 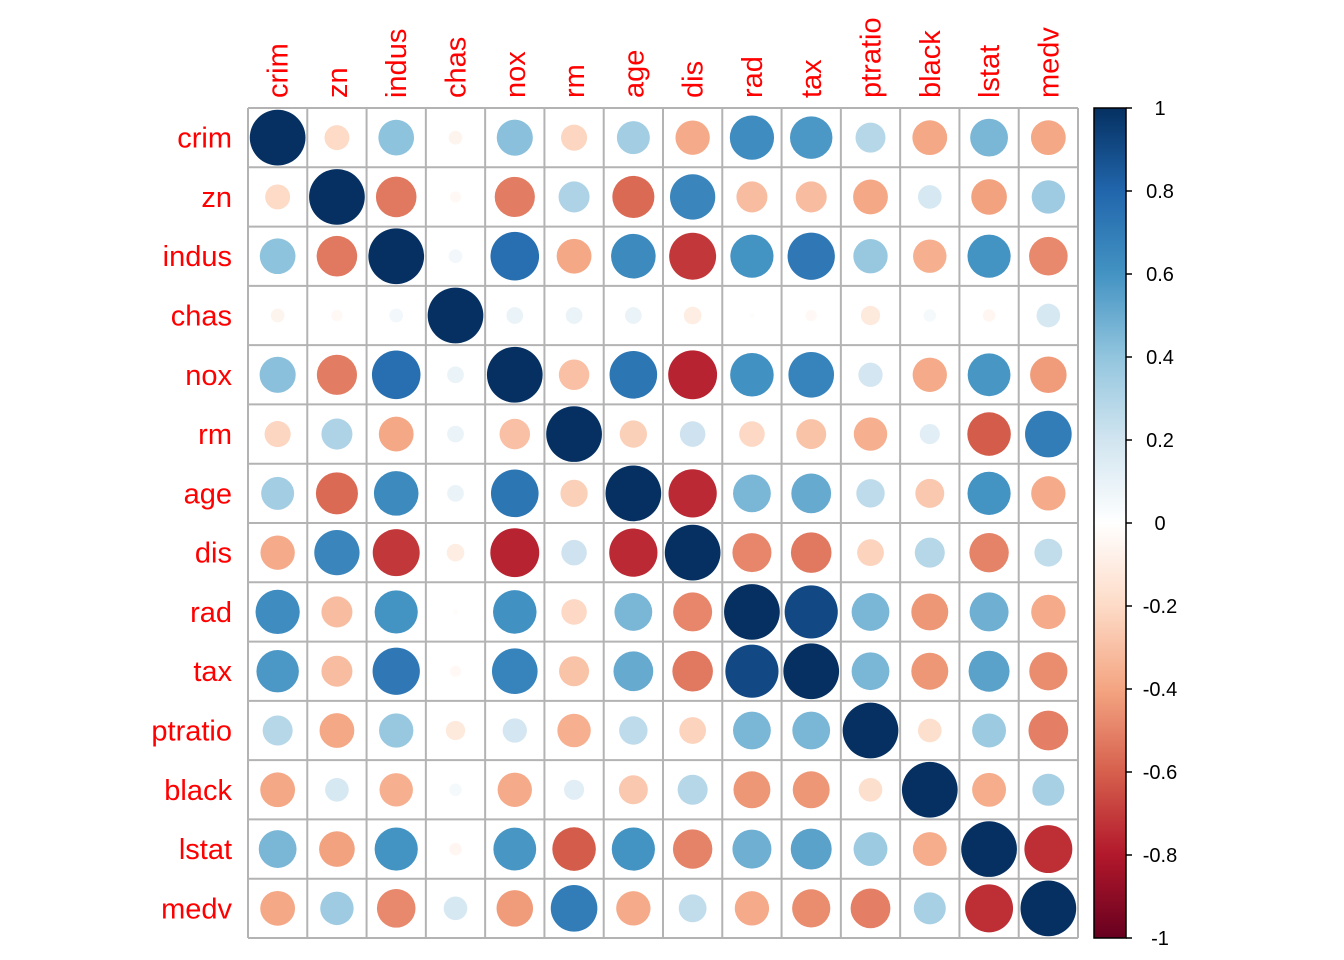 I want to click on colorbar-gradient, so click(x=1110, y=523).